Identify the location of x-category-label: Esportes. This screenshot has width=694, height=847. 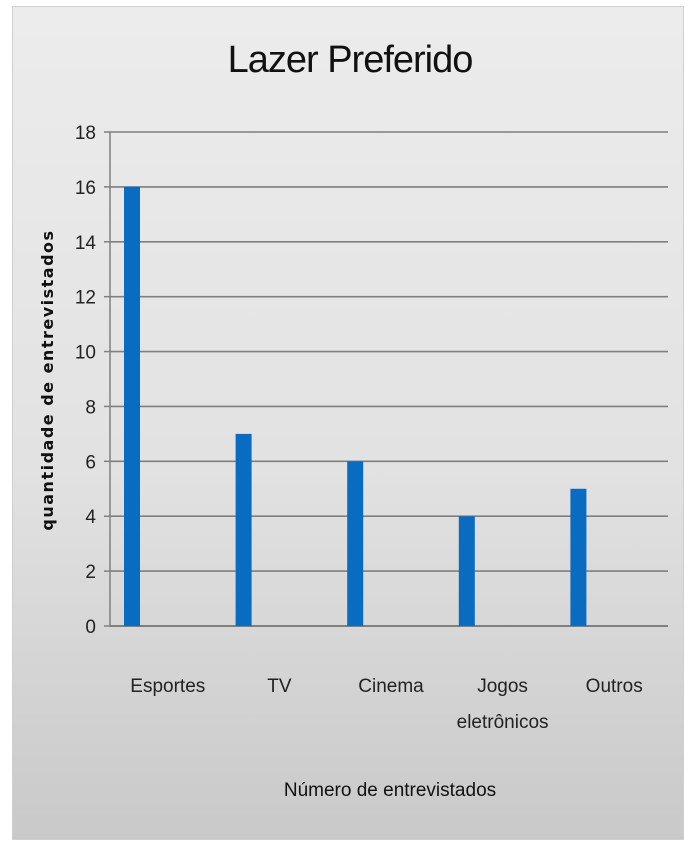
(167, 686).